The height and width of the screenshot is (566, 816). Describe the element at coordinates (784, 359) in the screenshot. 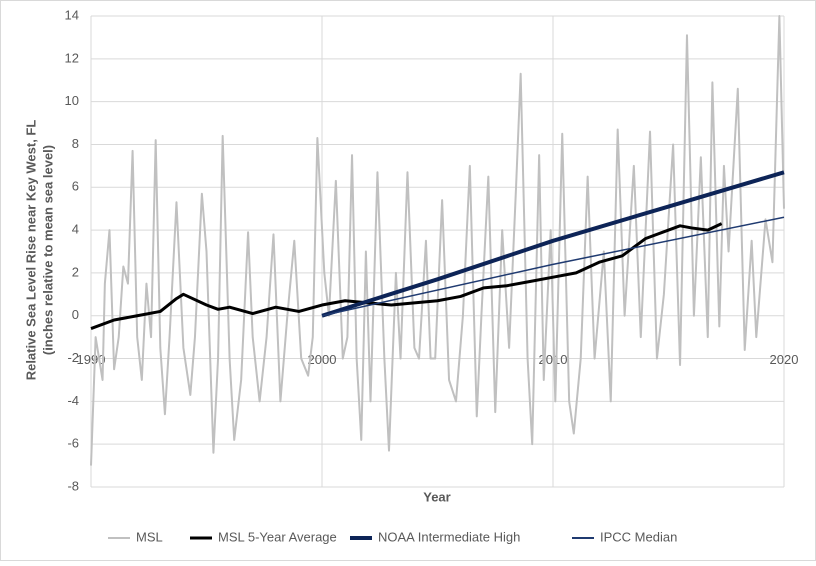

I see `x-tick-label: 2020` at that location.